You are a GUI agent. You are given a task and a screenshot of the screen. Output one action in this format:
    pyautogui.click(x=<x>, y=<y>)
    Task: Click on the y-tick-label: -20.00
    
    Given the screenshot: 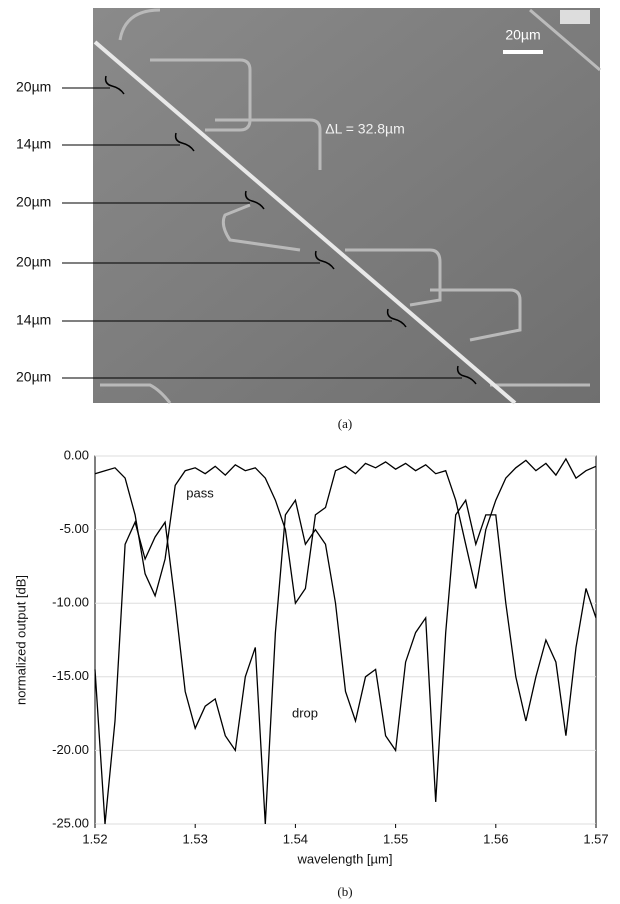 What is the action you would take?
    pyautogui.click(x=70, y=749)
    